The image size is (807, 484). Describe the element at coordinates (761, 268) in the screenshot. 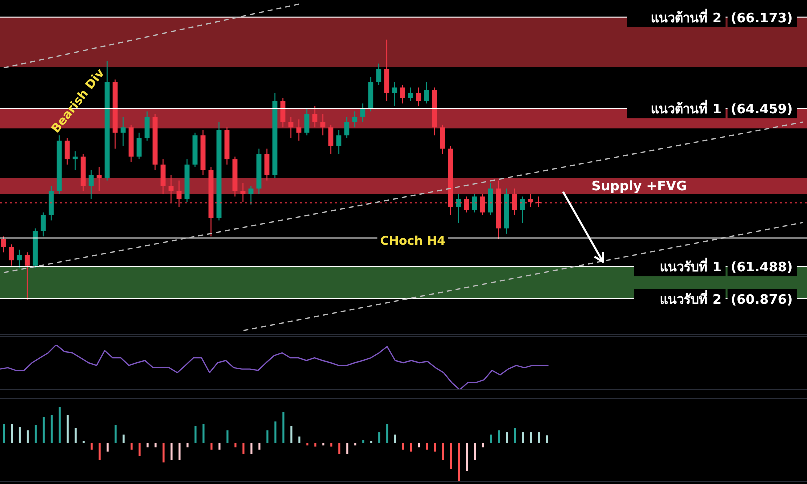

I see `y-tick-label: (61.488)` at that location.